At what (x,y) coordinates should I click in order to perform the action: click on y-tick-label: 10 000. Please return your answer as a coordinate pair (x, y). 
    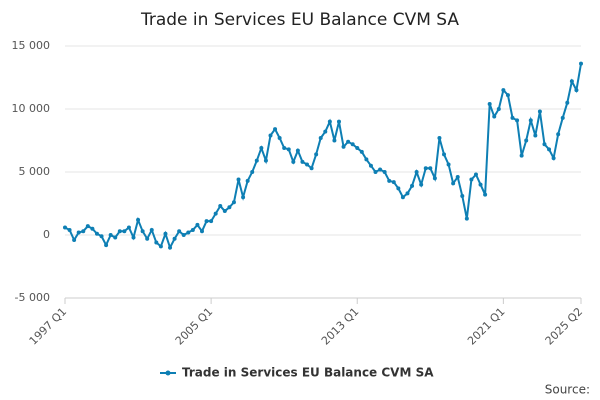
    Looking at the image, I should click on (31, 108).